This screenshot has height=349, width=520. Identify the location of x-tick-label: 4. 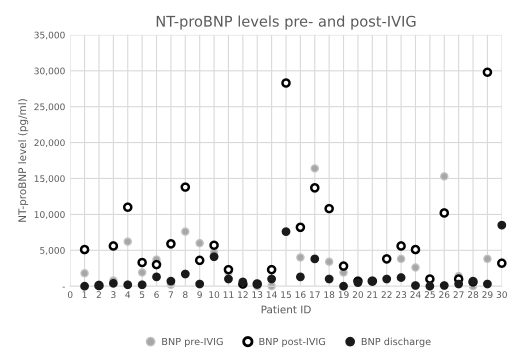
(127, 294).